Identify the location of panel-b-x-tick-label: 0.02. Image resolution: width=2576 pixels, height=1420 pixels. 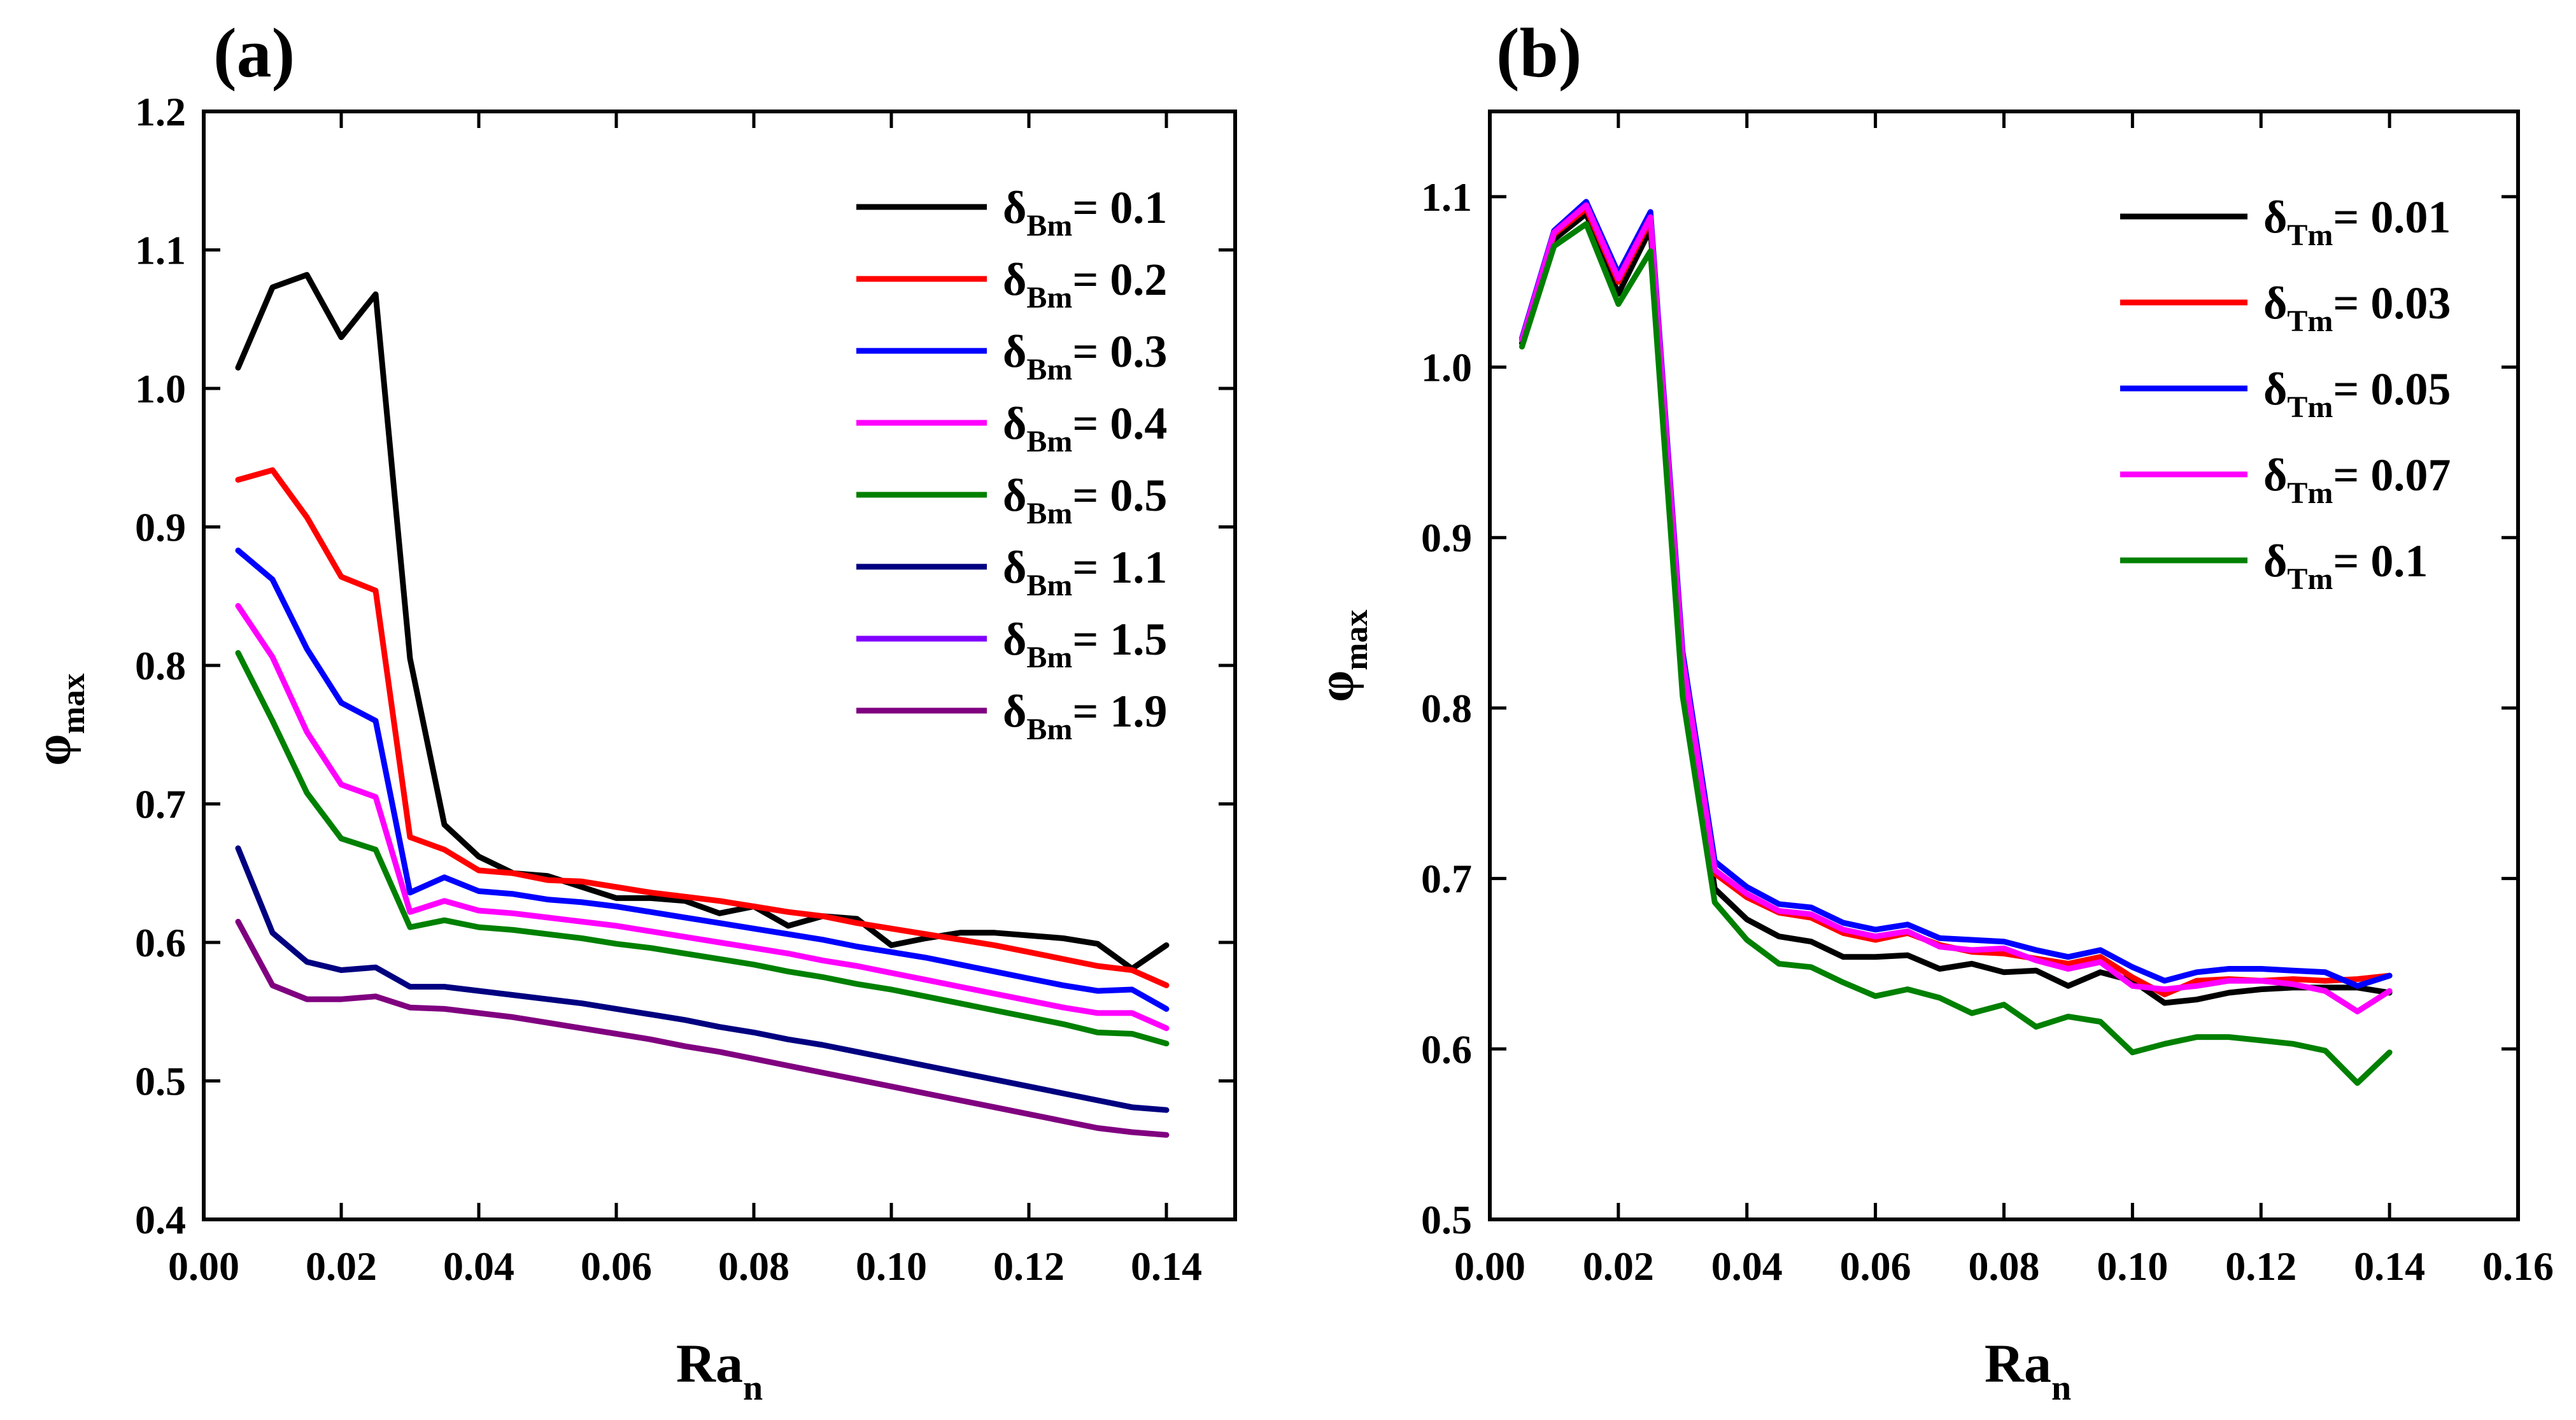
(1618, 1266).